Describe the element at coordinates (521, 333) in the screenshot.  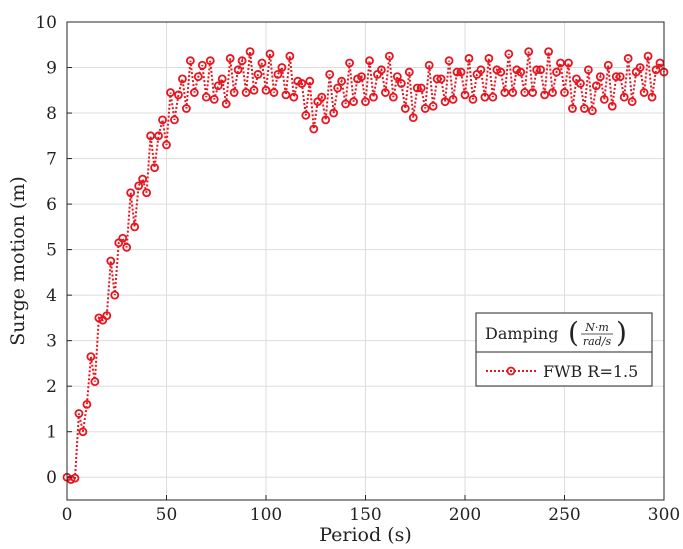
I see `legend-title: Damping` at that location.